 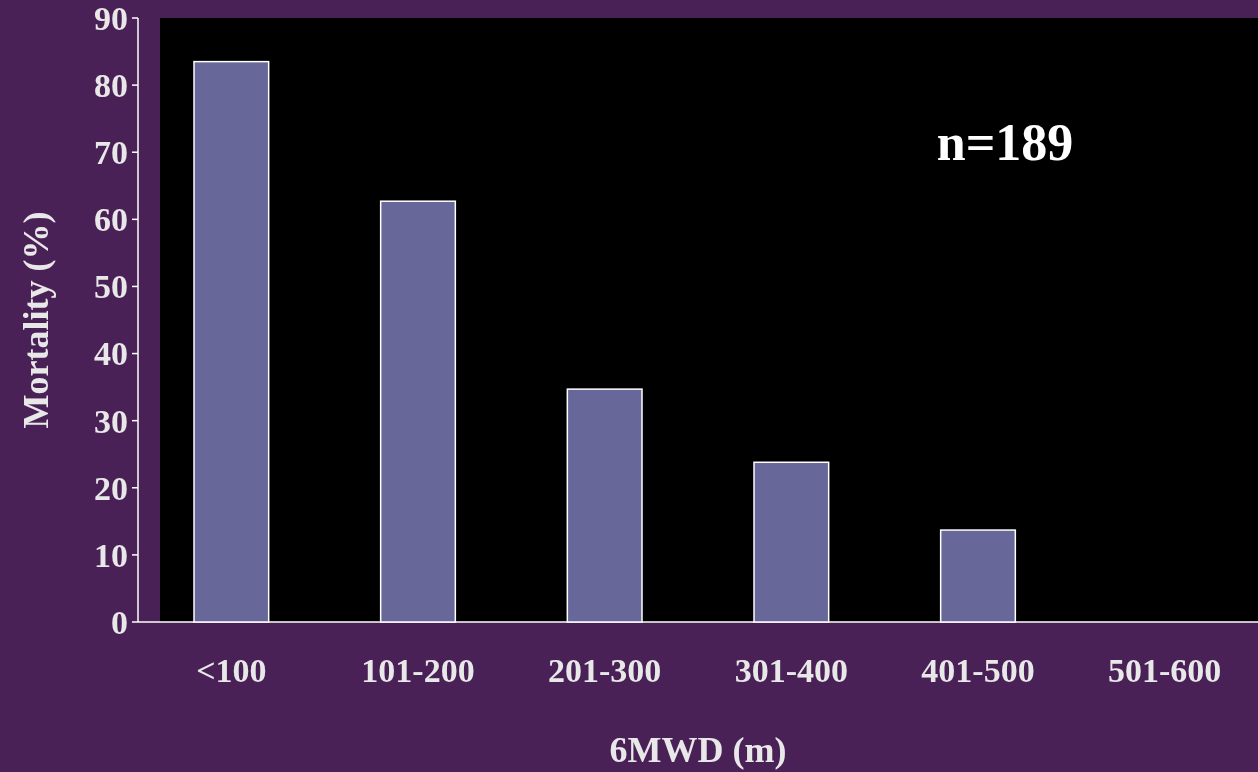 I want to click on y-tick-label: 40, so click(x=111, y=354).